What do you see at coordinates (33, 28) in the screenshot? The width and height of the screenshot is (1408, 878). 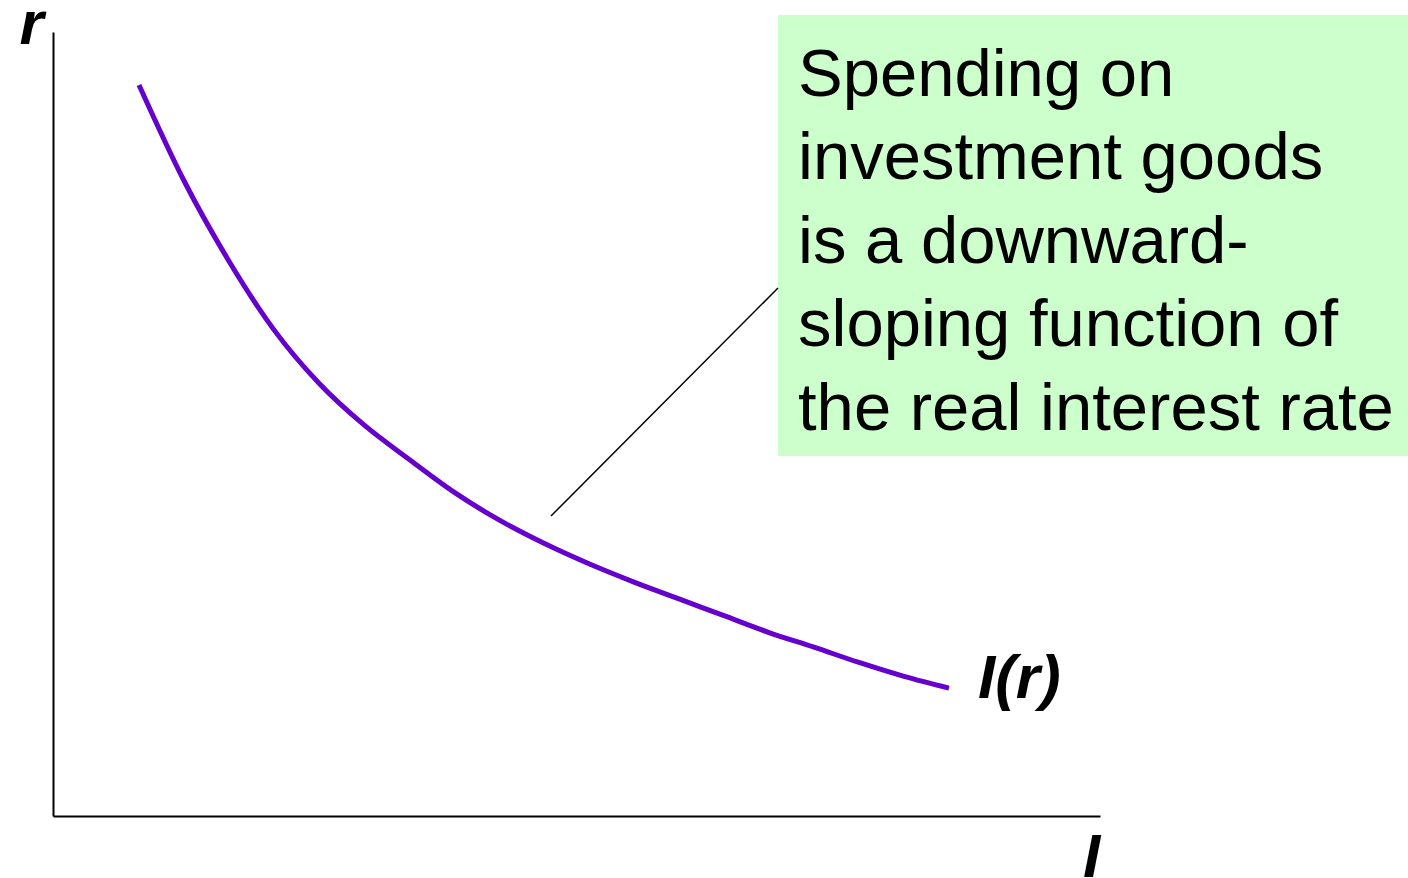 I see `y-axis-title: r` at bounding box center [33, 28].